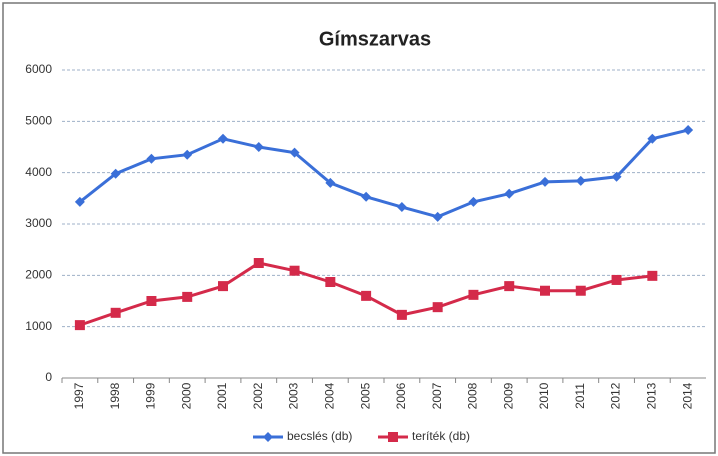 The height and width of the screenshot is (456, 718). What do you see at coordinates (365, 395) in the screenshot?
I see `x-tick-label: 2005` at bounding box center [365, 395].